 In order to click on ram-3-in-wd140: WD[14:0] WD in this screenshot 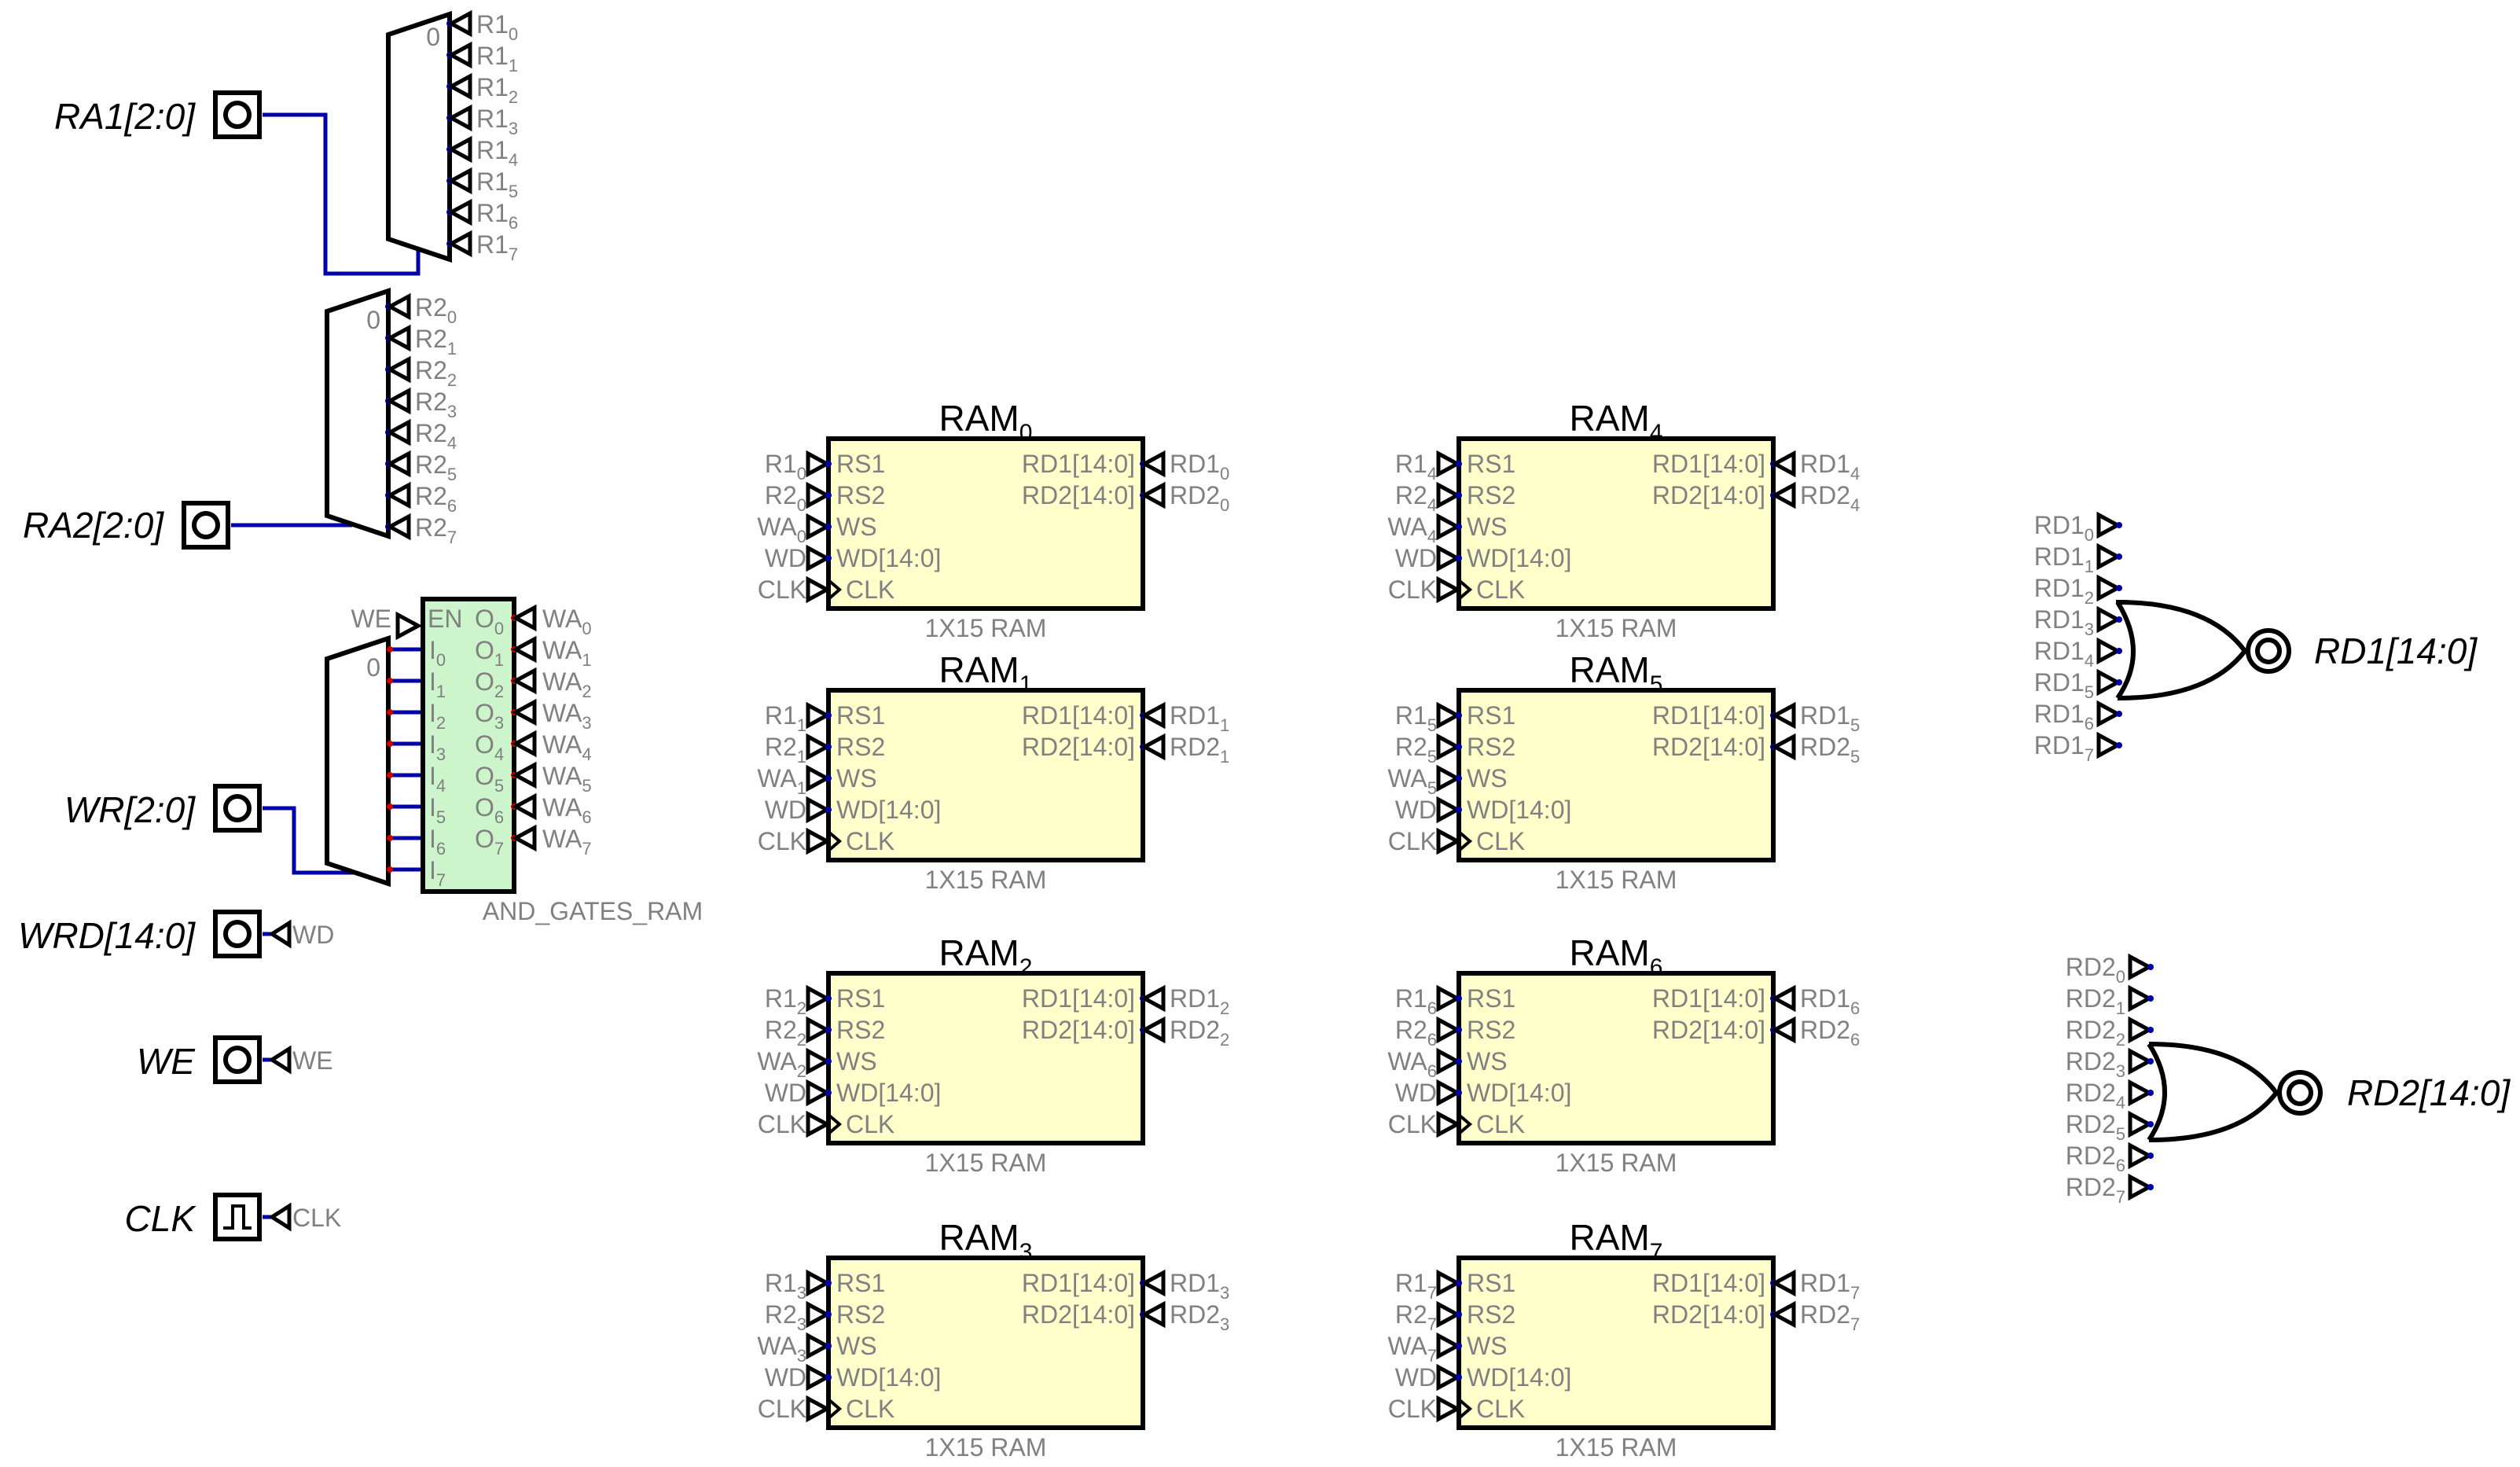, I will do `click(853, 1378)`.